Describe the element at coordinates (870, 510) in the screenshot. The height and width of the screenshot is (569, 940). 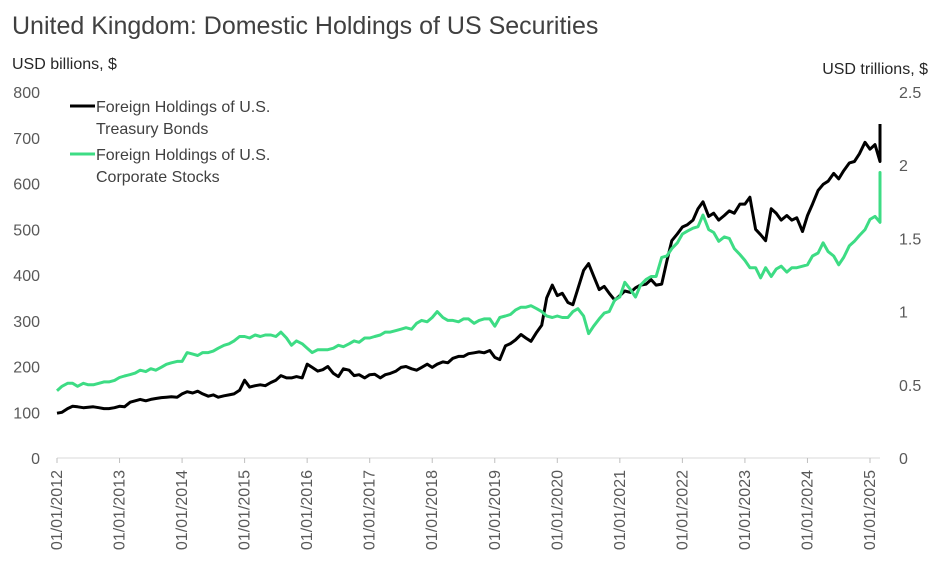
I see `x-tick-label: 01/01/2025` at that location.